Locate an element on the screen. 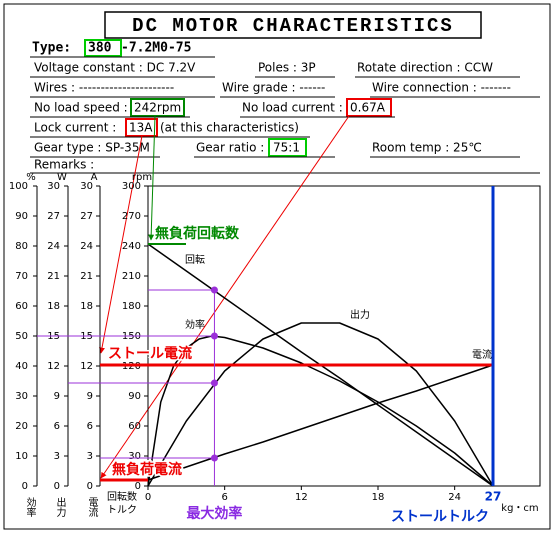  field-value: 13A is located at coordinates (141, 128).